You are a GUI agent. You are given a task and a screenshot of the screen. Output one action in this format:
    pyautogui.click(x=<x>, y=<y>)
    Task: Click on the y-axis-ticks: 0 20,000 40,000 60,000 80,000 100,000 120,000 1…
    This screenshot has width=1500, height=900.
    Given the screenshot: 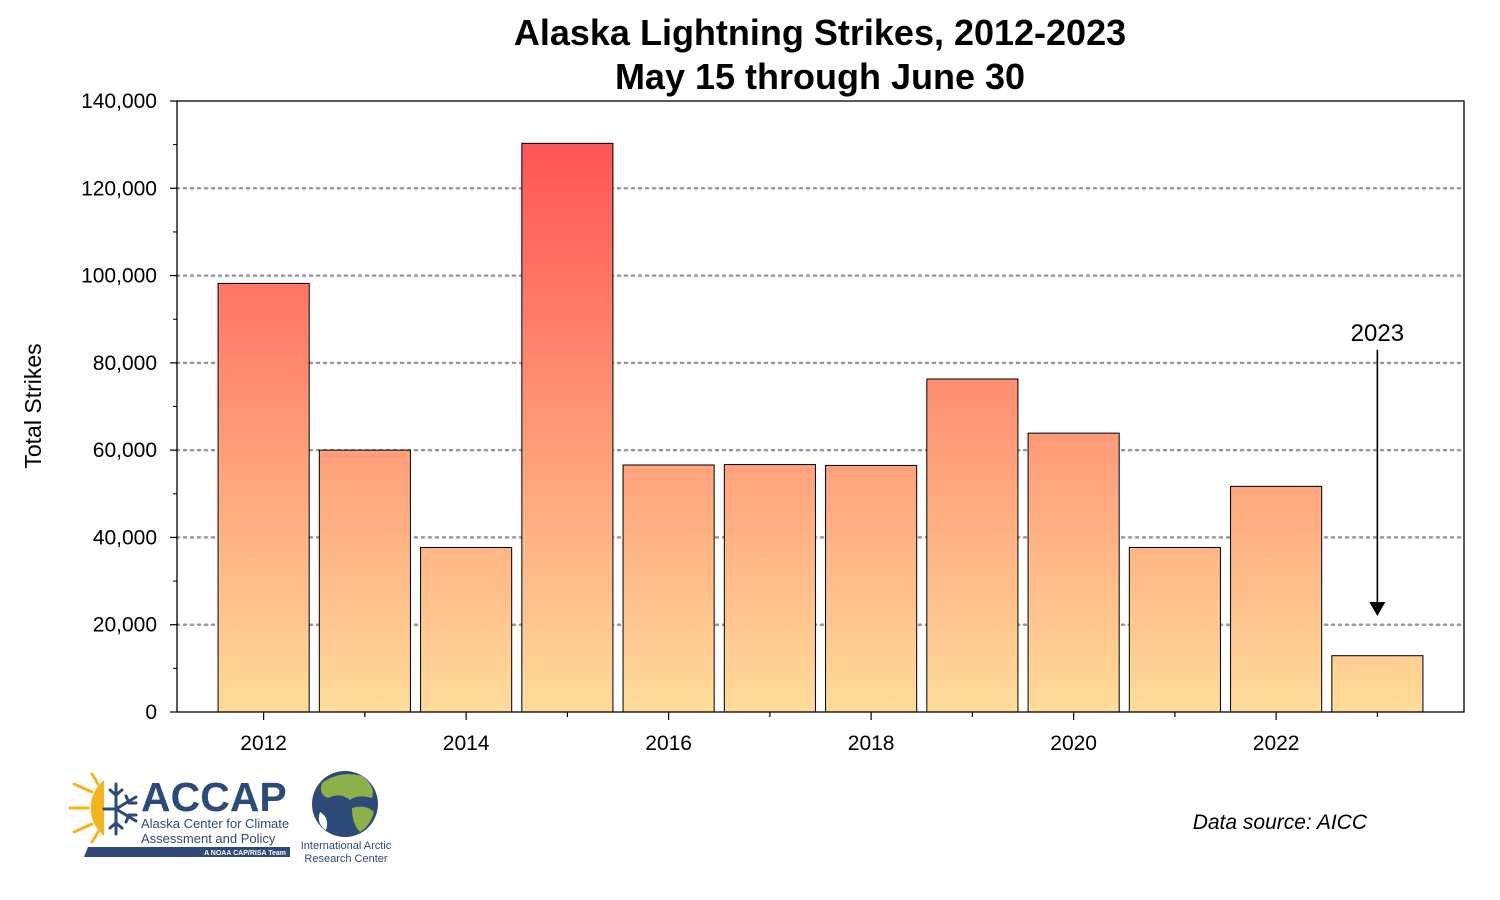 What is the action you would take?
    pyautogui.click(x=129, y=407)
    